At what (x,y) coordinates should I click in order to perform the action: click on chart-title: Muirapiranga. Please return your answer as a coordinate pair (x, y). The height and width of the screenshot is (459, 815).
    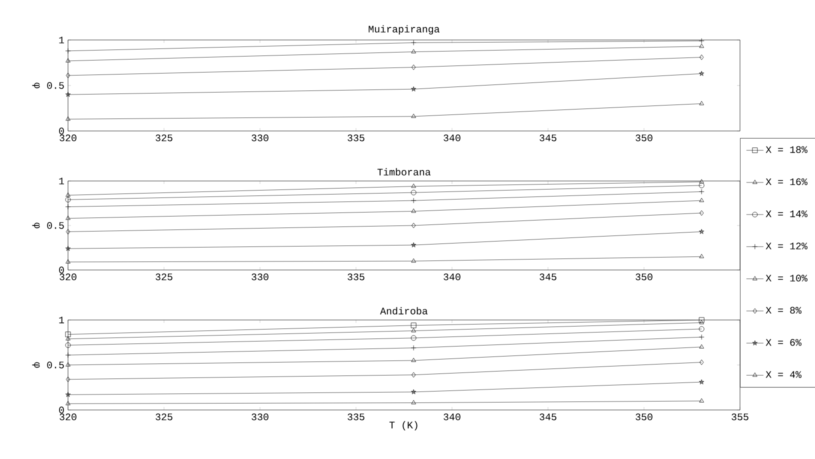
    Looking at the image, I should click on (404, 29).